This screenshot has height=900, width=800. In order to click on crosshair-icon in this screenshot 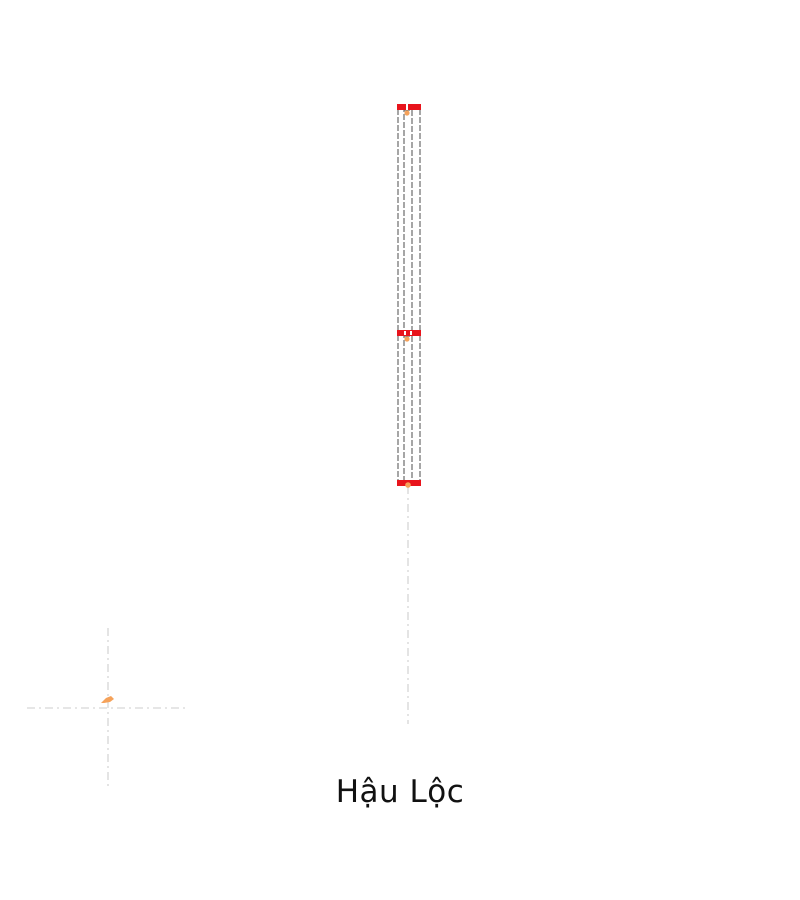, I will do `click(107, 709)`.